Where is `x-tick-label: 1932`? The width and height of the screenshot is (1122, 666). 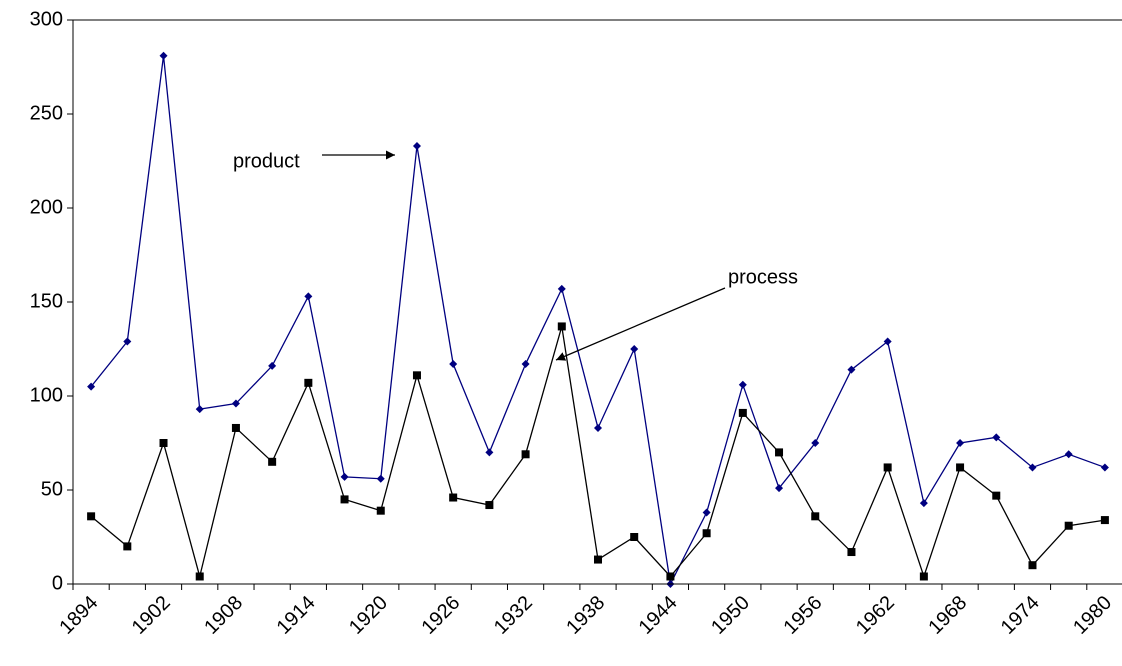 x-tick-label: 1932 is located at coordinates (513, 615).